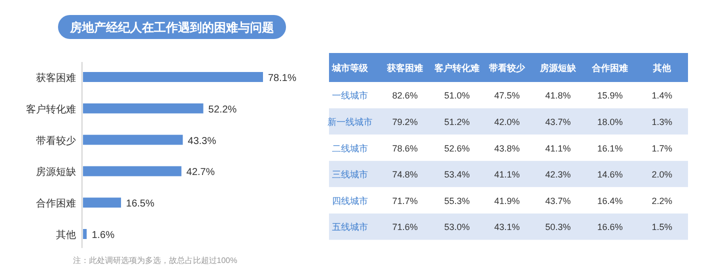 The height and width of the screenshot is (279, 721). Describe the element at coordinates (51, 109) in the screenshot. I see `y-tick-label: 客户转化难` at that location.